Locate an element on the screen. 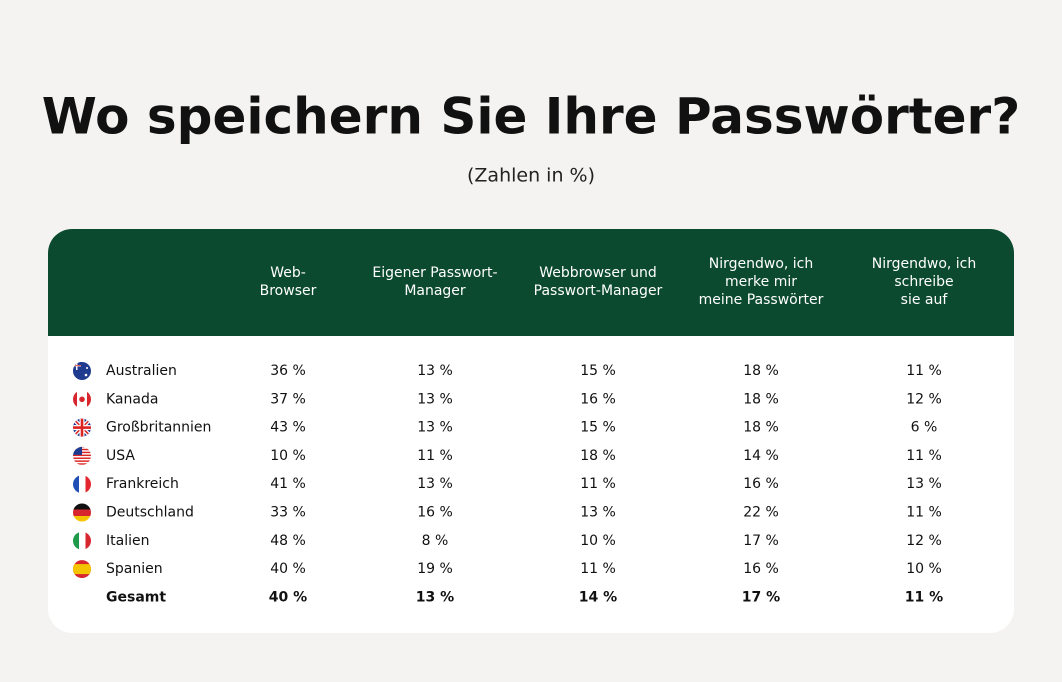 This screenshot has width=1062, height=682. cell: 41 % is located at coordinates (288, 484).